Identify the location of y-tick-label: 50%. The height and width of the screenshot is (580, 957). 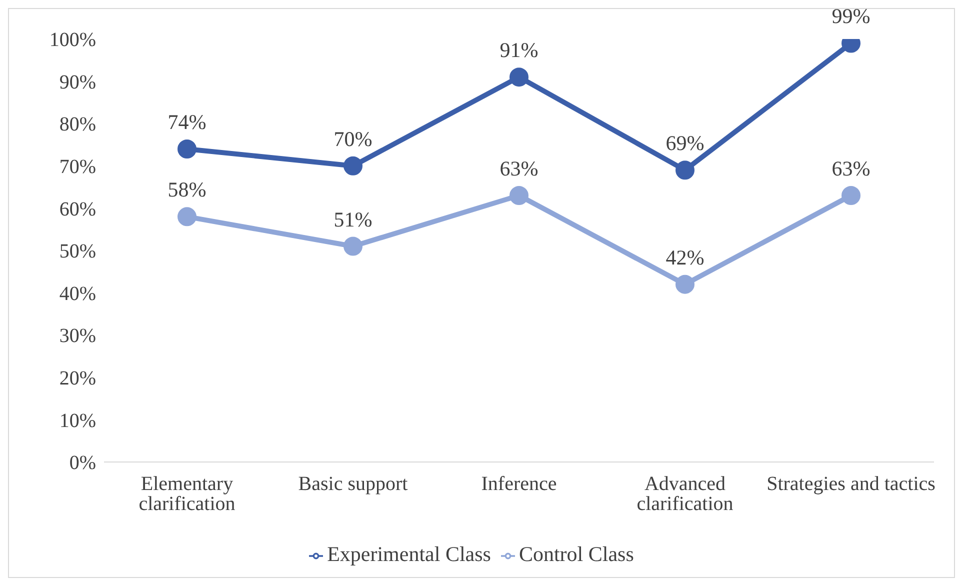
(77, 251).